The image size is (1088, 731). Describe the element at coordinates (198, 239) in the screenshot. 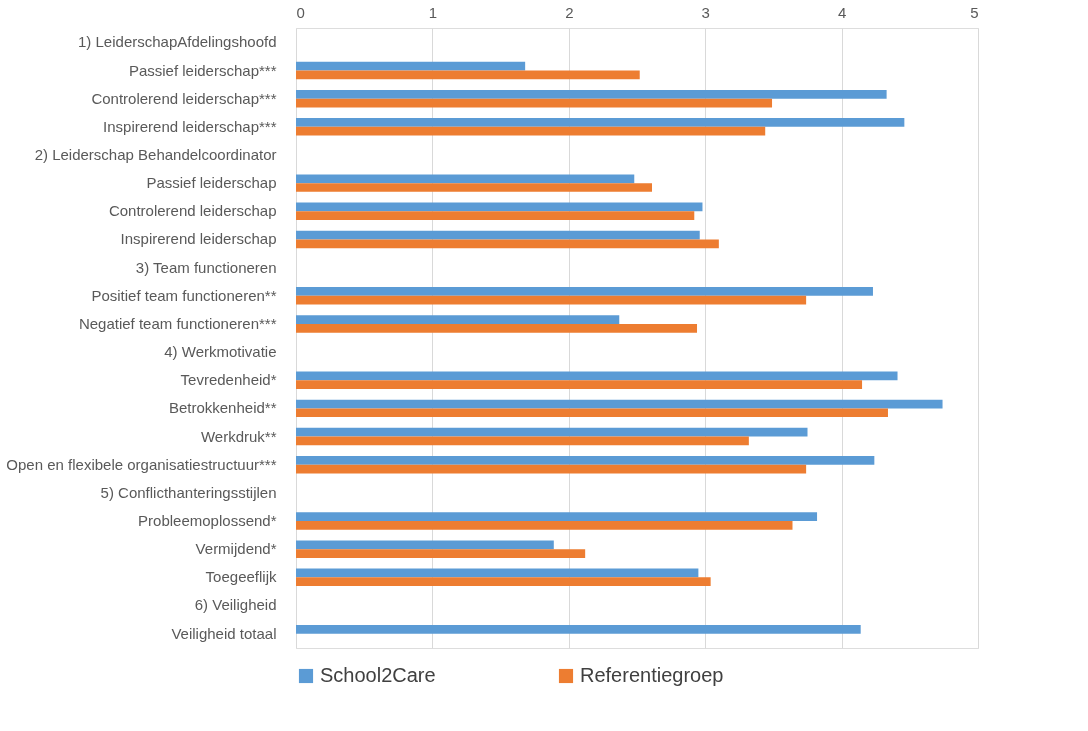

I see `y-tick-label: Inspirerend leiderschap` at that location.